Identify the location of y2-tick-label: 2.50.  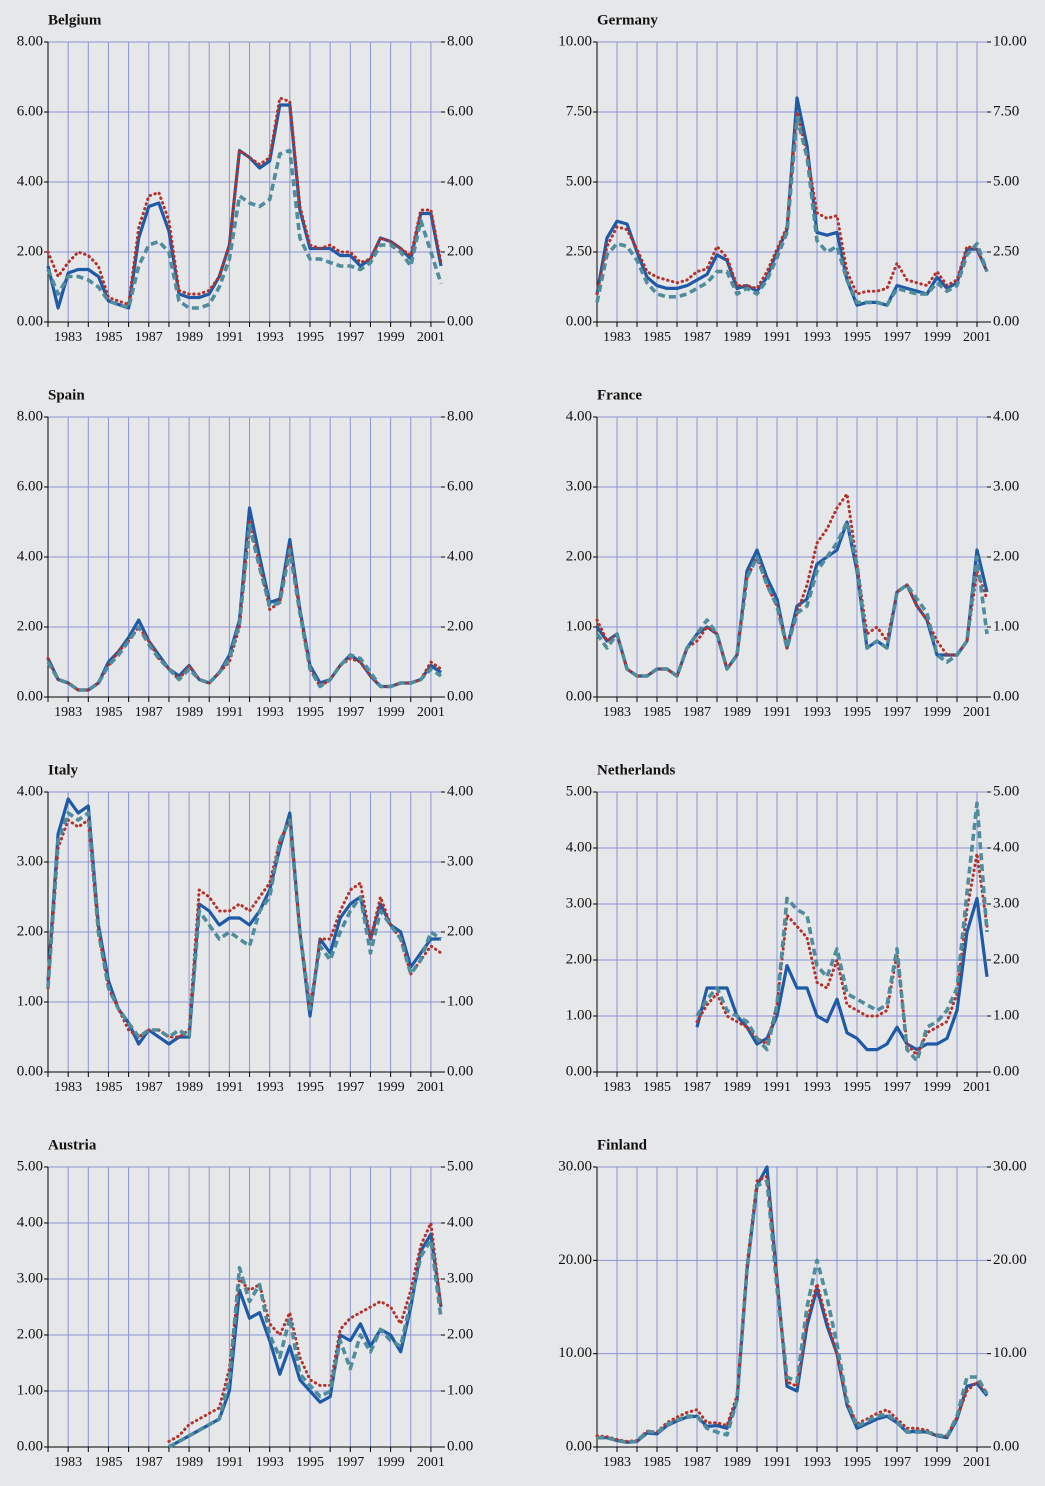
(1006, 251).